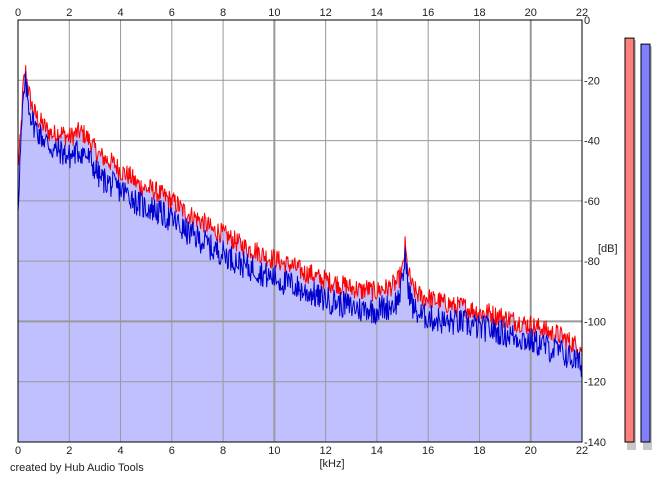 This screenshot has width=664, height=482. Describe the element at coordinates (638, 243) in the screenshot. I see `level-meters` at that location.